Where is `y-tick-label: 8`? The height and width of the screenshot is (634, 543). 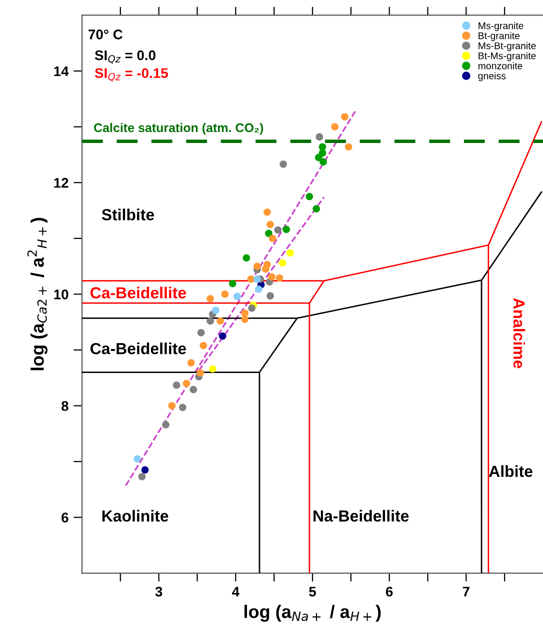 y-tick-label: 8 is located at coordinates (65, 406).